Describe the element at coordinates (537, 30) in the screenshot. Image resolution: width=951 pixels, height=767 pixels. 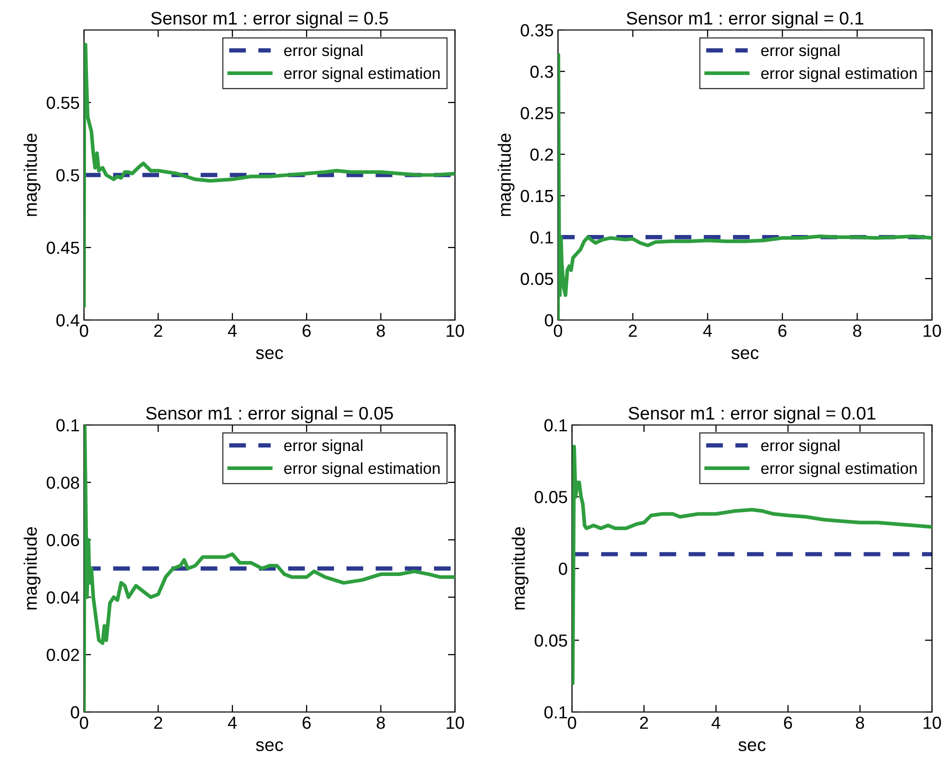
I see `y-tick-label: 0.35` at that location.